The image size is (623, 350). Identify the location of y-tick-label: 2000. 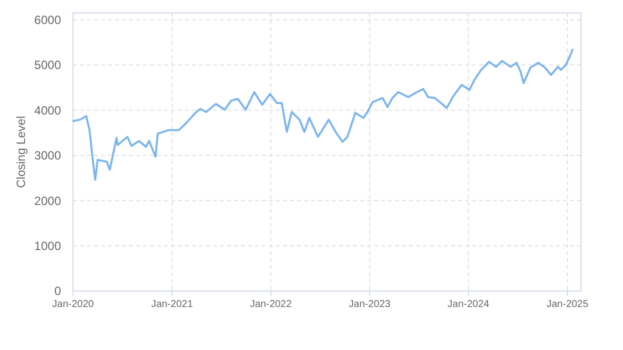
(48, 201).